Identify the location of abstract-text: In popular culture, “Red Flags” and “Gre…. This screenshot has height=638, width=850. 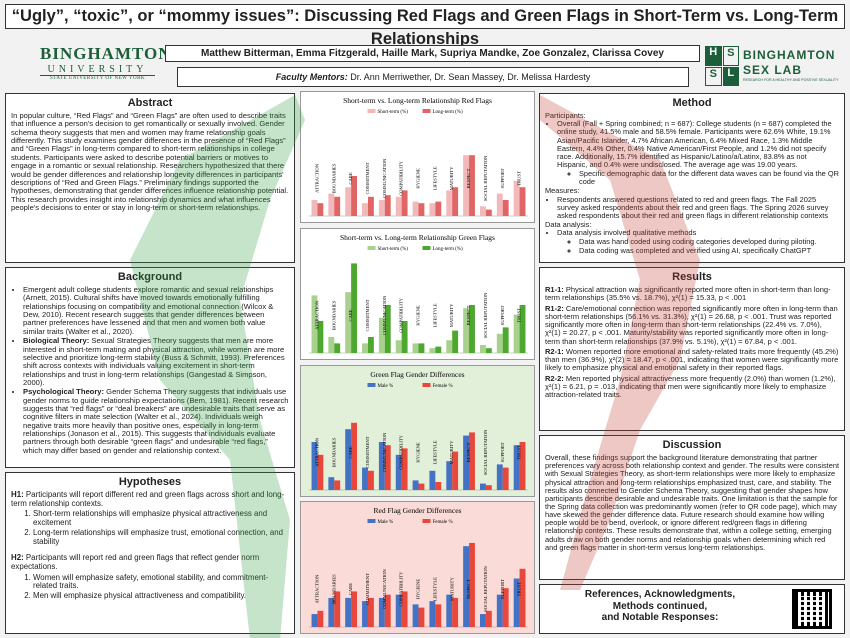
(150, 161).